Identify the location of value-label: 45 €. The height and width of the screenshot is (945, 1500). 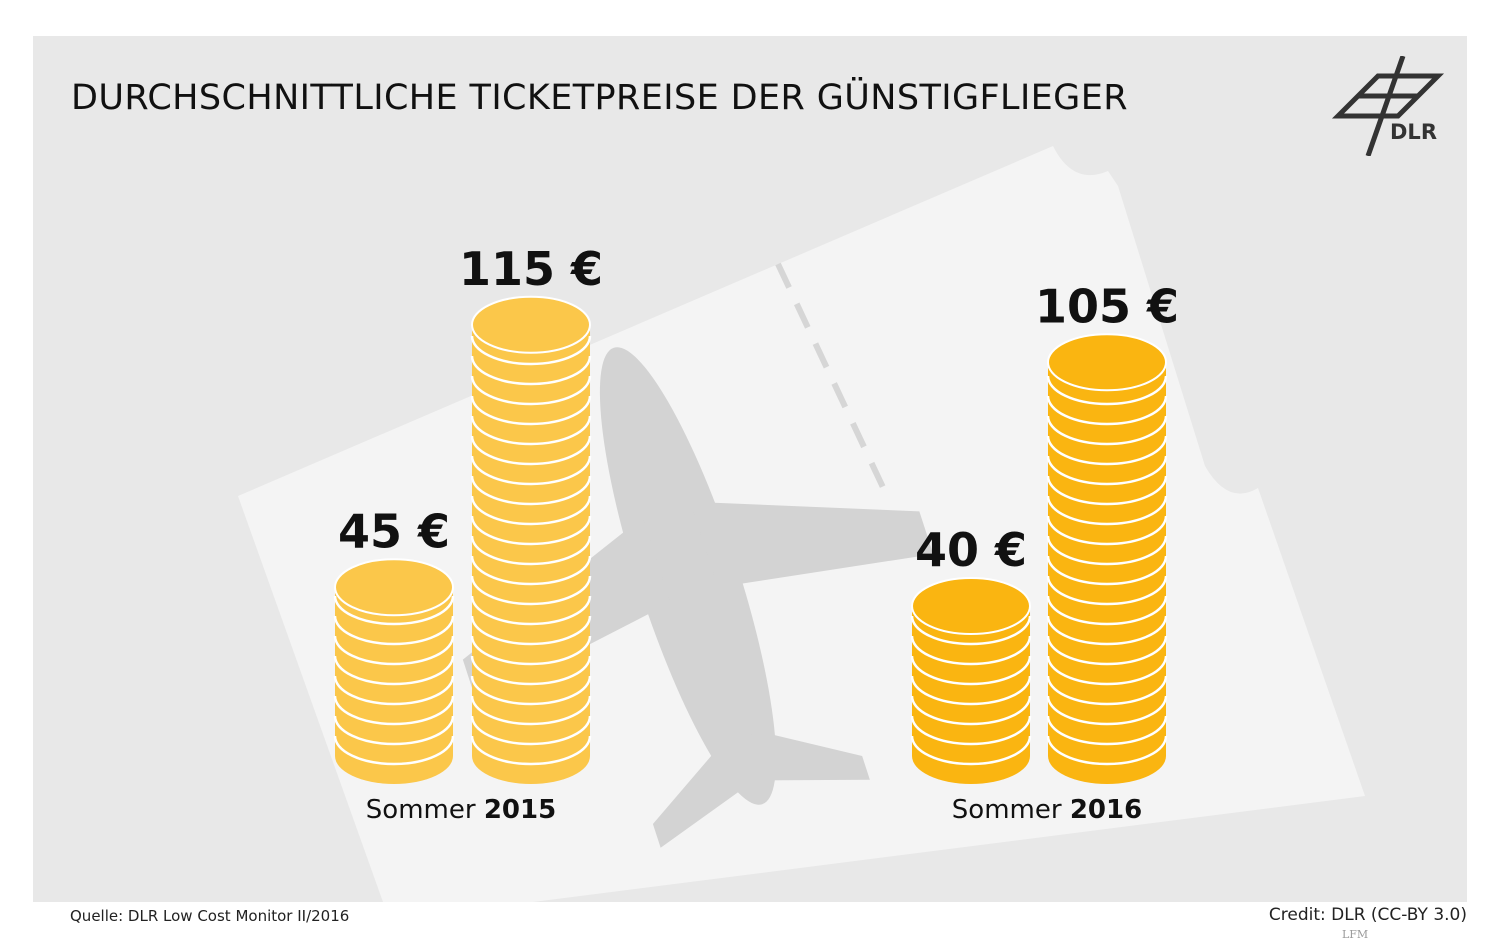
(394, 531).